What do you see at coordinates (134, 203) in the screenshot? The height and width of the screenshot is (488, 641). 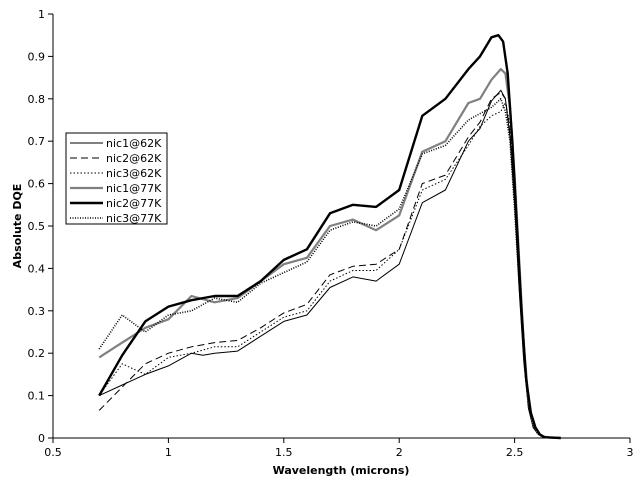 I see `legend-label: nic2@77K` at bounding box center [134, 203].